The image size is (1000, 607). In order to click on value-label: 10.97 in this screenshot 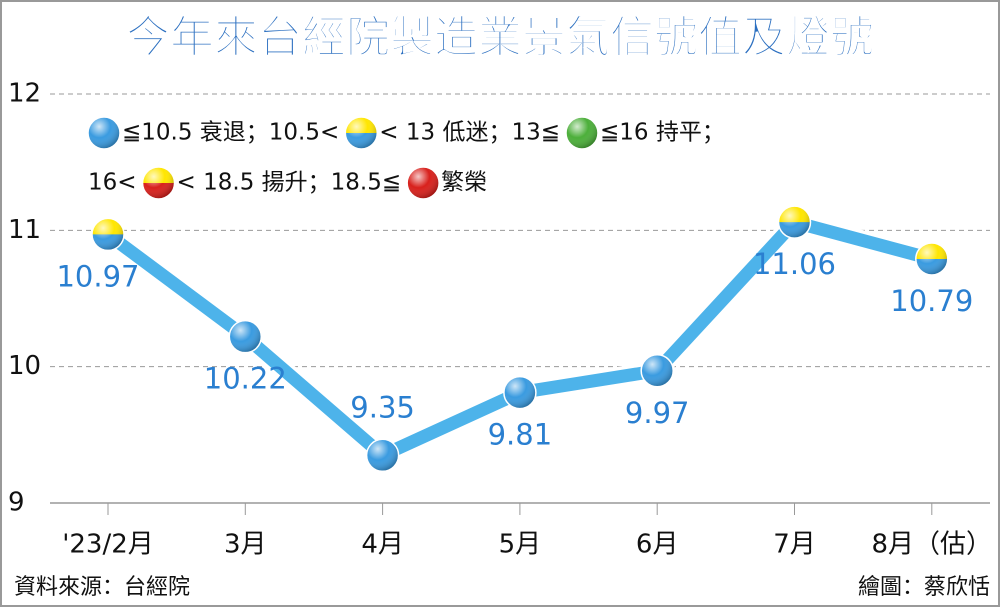, I will do `click(97, 276)`.